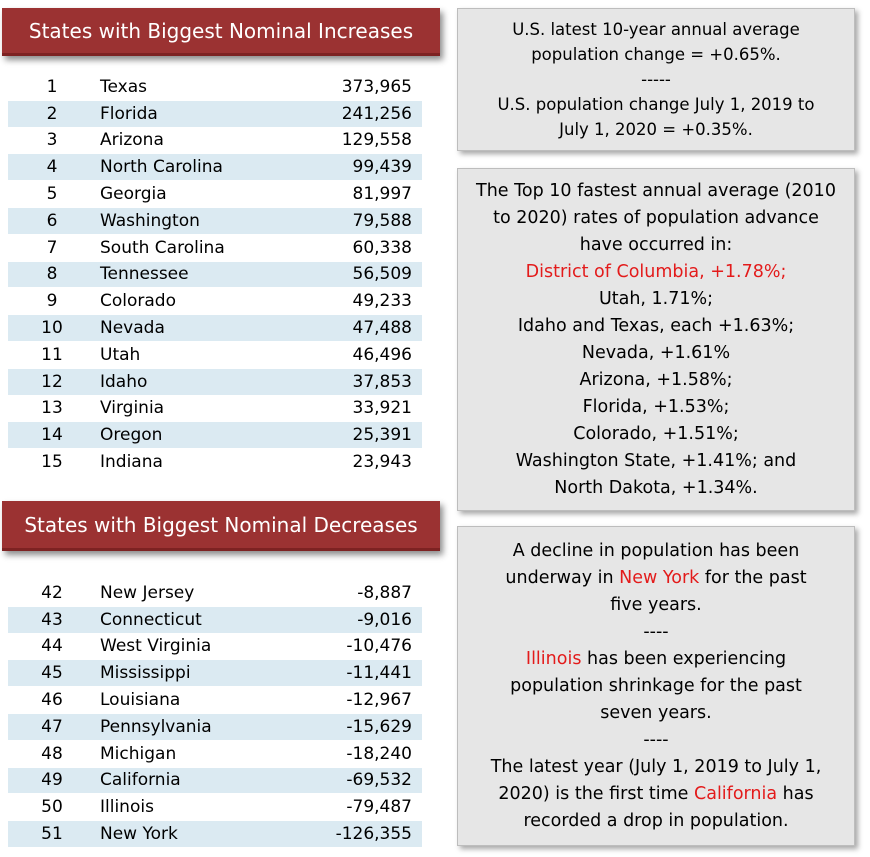 Image resolution: width=870 pixels, height=857 pixels. I want to click on rank-cell: 10, so click(52, 328).